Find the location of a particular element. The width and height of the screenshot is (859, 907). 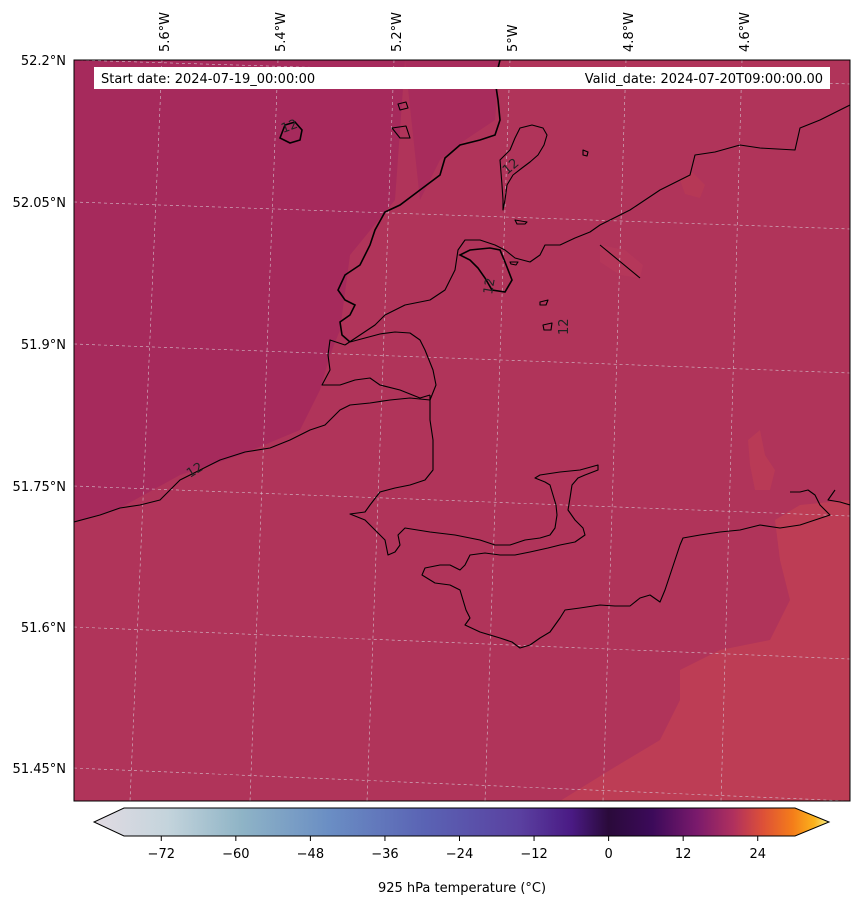

colorbar-tick-label: 12 is located at coordinates (683, 854).